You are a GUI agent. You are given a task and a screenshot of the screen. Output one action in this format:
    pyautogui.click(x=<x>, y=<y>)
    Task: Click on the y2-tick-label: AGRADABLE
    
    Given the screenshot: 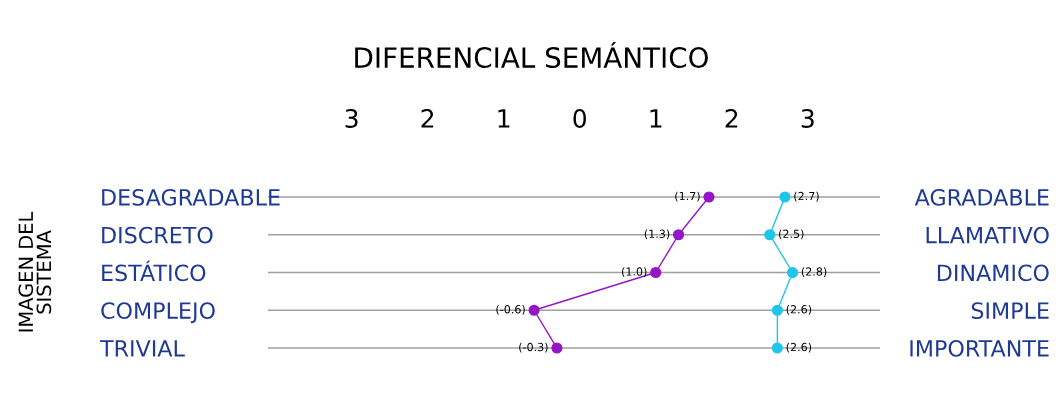 What is the action you would take?
    pyautogui.click(x=981, y=197)
    